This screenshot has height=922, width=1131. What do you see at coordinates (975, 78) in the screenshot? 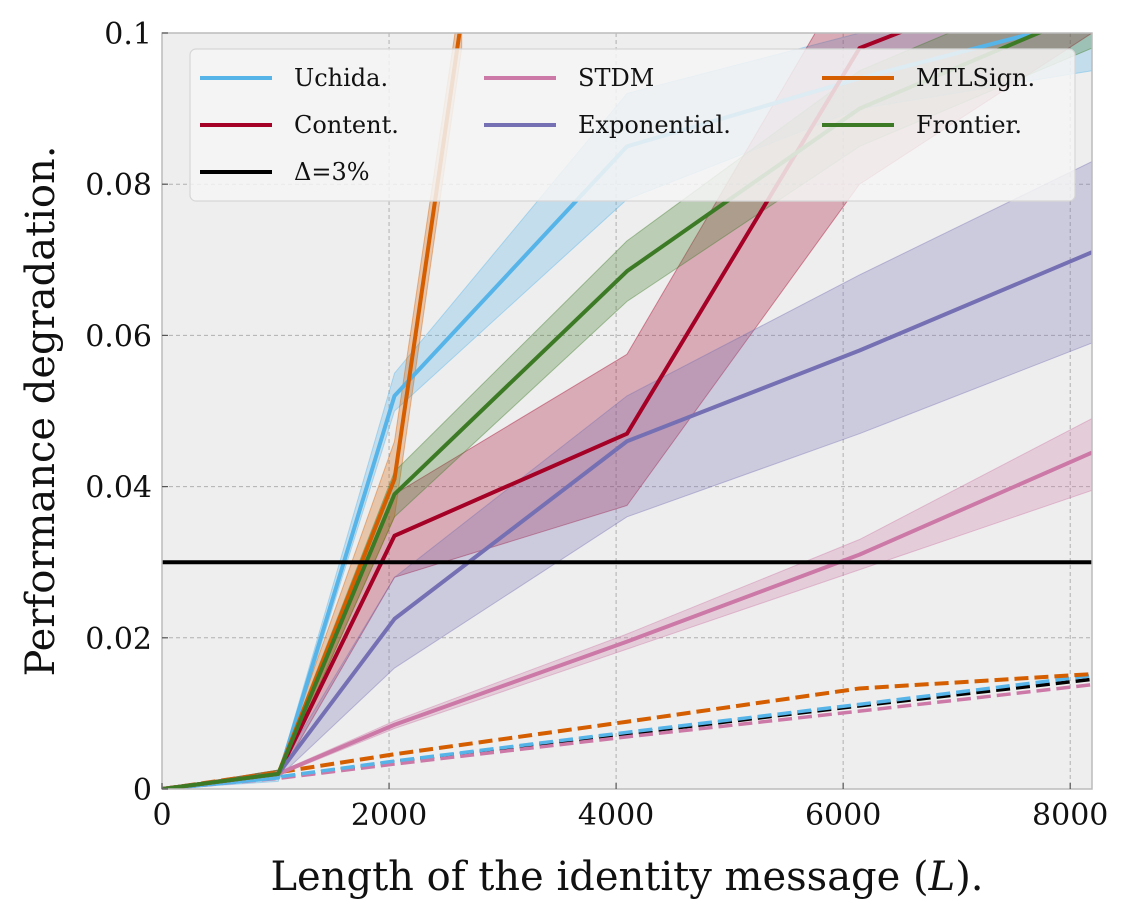
I see `legend-label-mtlsign: MTLSign.` at bounding box center [975, 78].